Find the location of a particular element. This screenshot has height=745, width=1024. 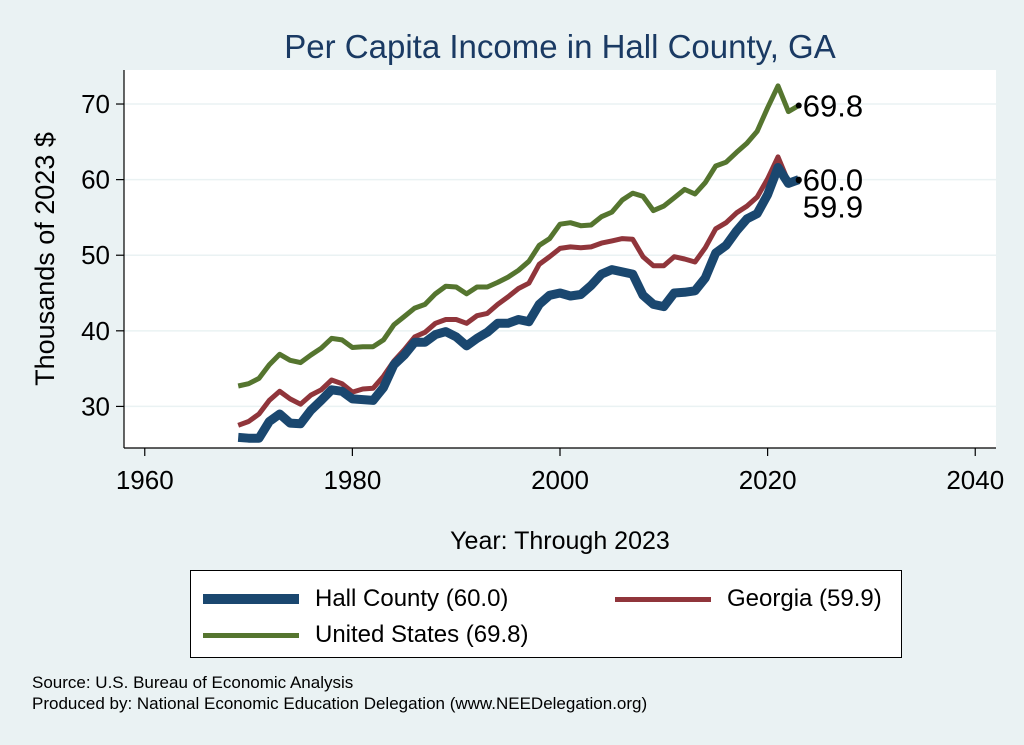

x-tick-label-1960: 1960 is located at coordinates (145, 480).